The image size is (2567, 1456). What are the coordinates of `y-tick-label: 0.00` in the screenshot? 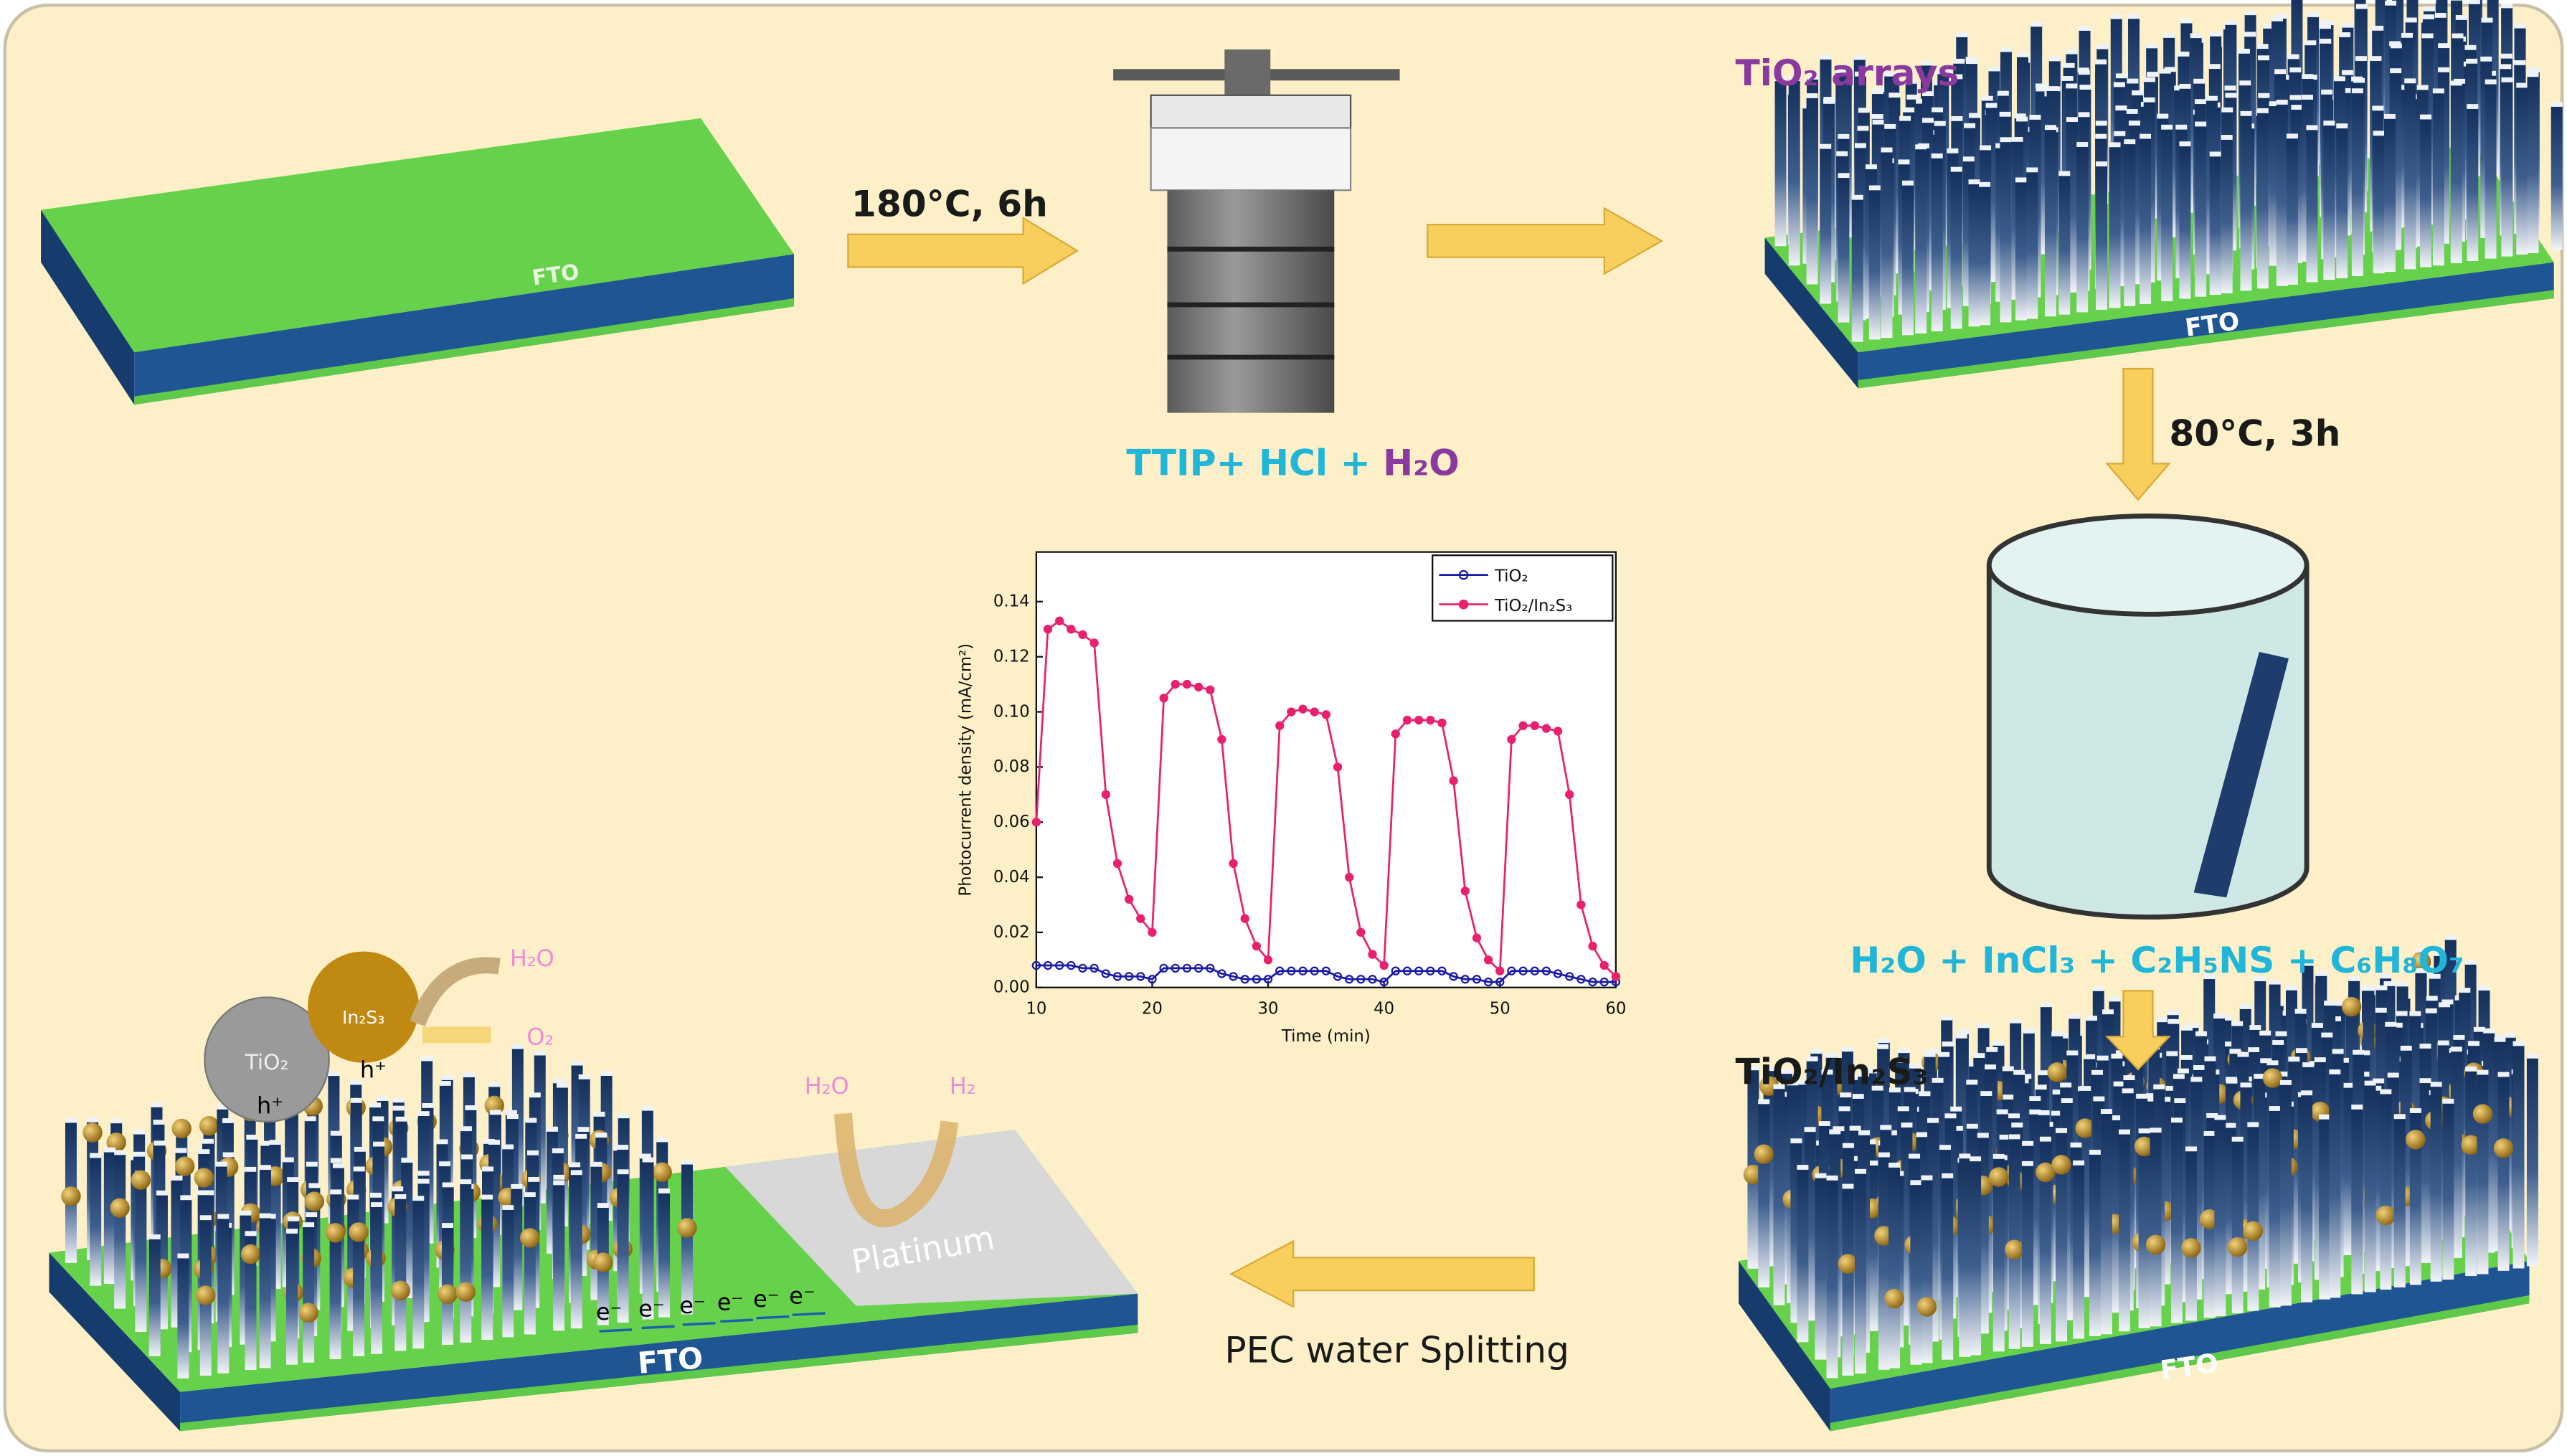 It's located at (1011, 987).